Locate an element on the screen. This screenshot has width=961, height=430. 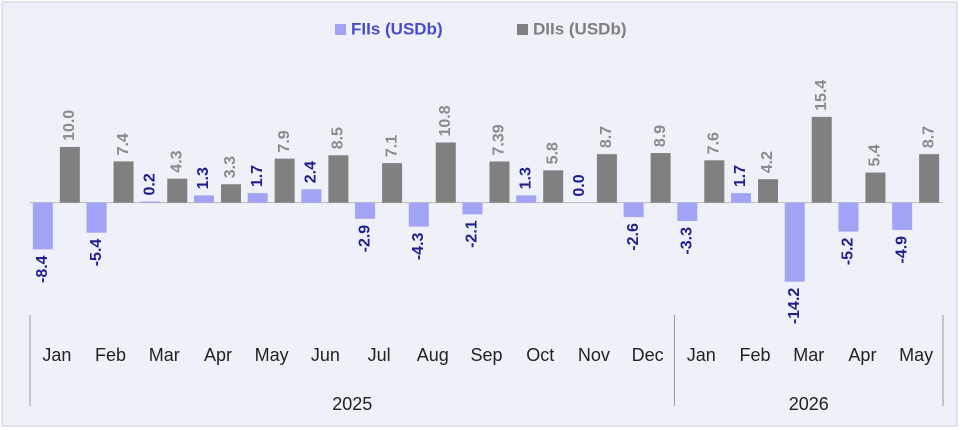
x-tick-label: Dec is located at coordinates (648, 355).